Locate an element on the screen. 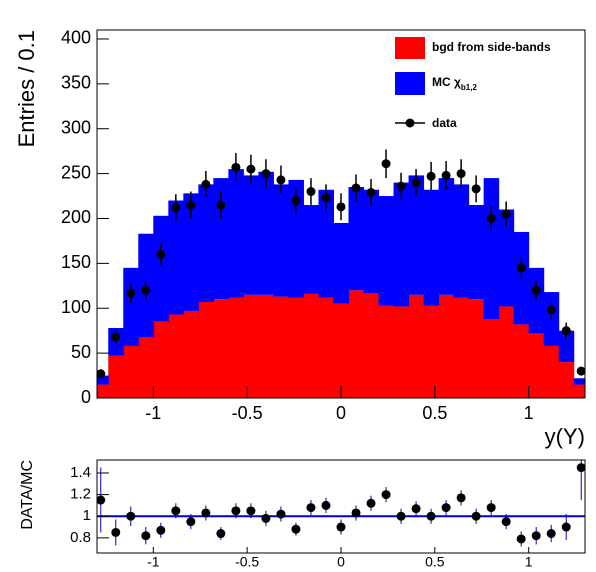 This screenshot has height=572, width=596. ratio-plot is located at coordinates (341, 503).